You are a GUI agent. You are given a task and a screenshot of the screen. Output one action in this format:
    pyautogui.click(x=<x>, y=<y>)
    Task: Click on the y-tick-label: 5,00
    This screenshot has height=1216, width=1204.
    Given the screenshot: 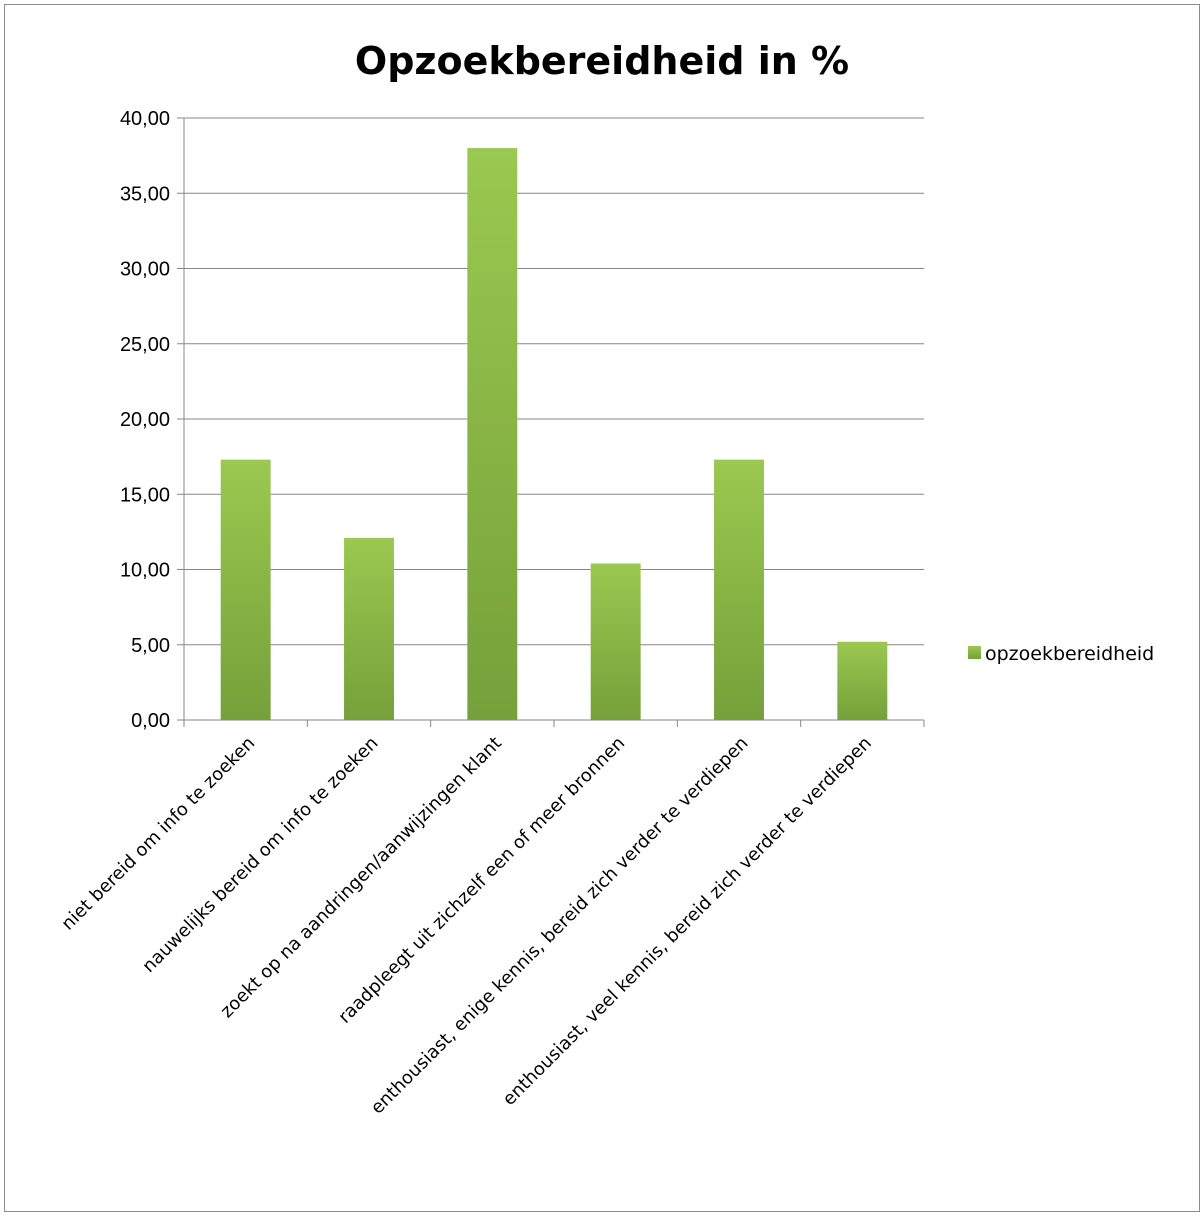 What is the action you would take?
    pyautogui.click(x=150, y=646)
    